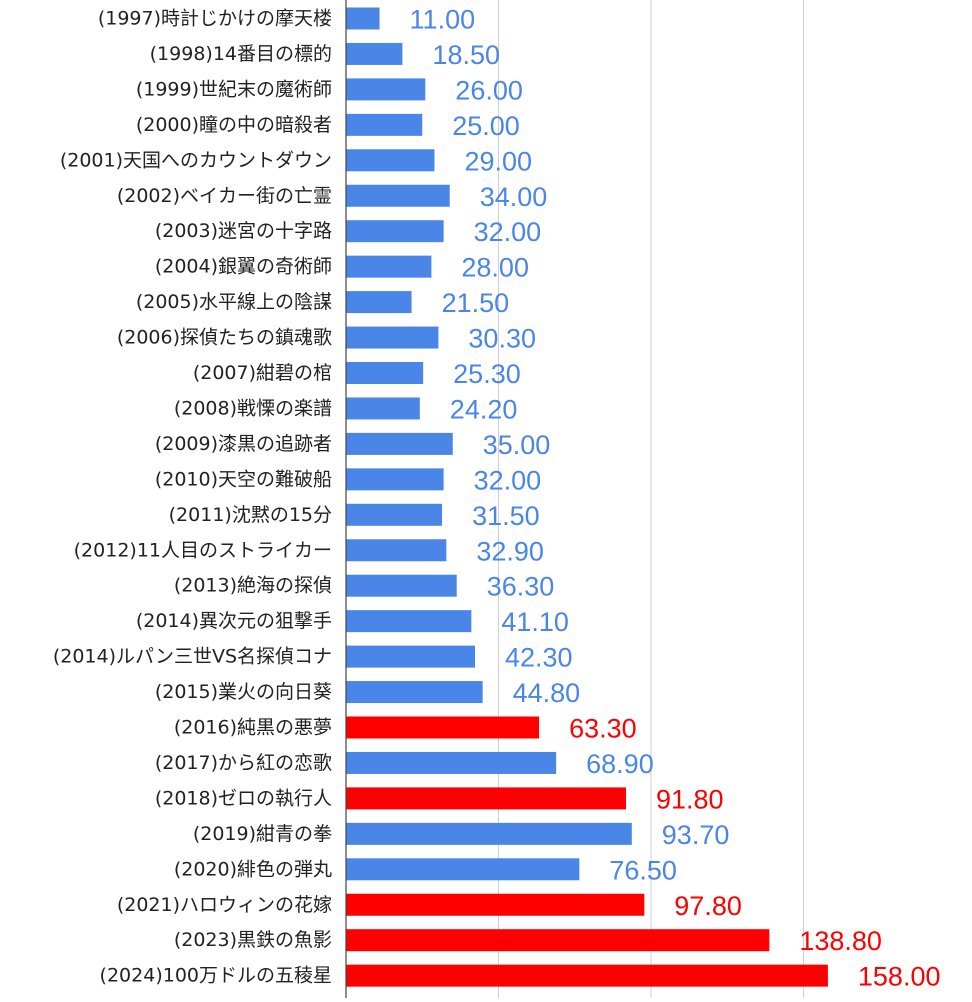  I want to click on category-label-26: (2021)ハロウィンの花嫁, so click(224, 905).